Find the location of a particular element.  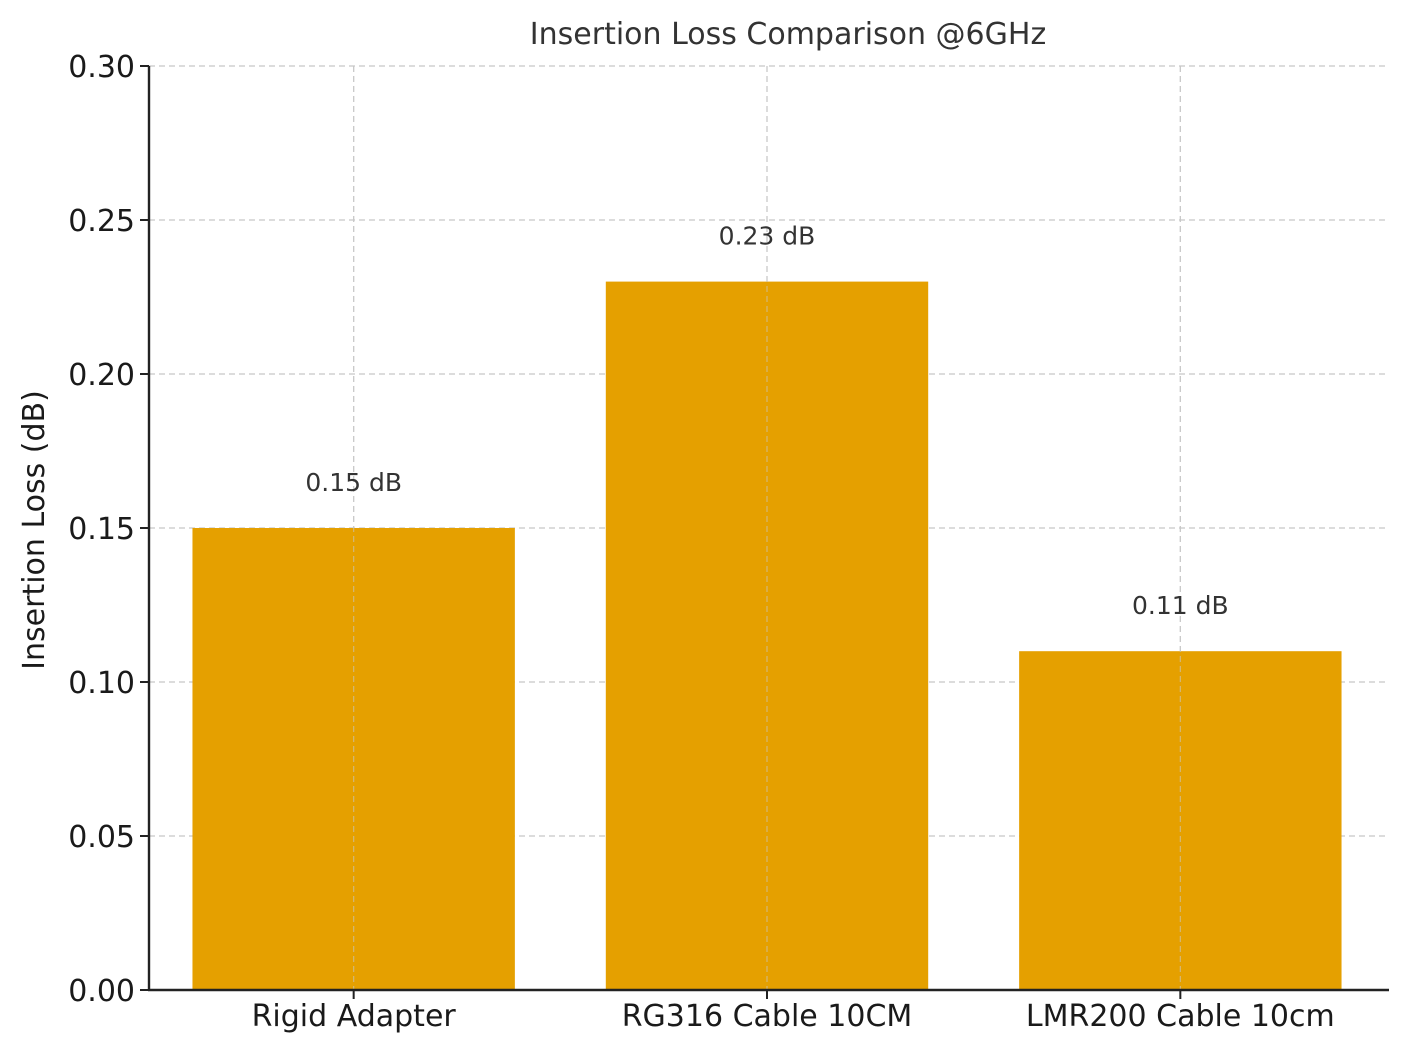

data-label: 0.23 dB is located at coordinates (767, 236).